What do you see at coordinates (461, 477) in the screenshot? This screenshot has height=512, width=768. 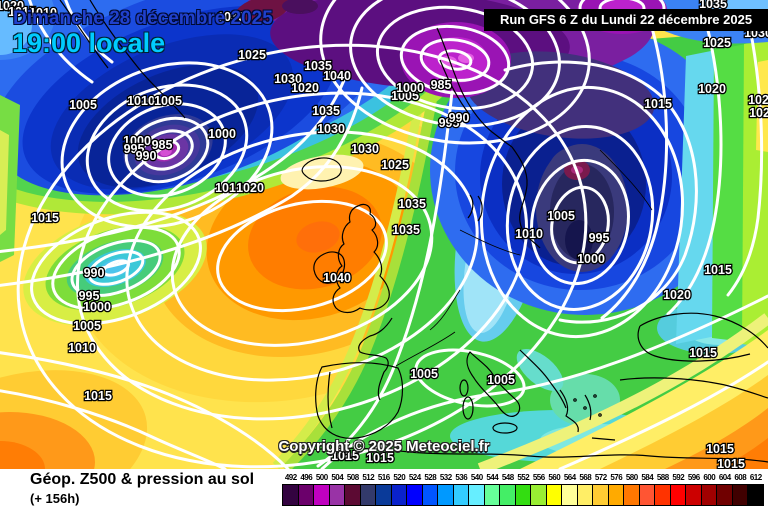 I see `legend-value: 536` at bounding box center [461, 477].